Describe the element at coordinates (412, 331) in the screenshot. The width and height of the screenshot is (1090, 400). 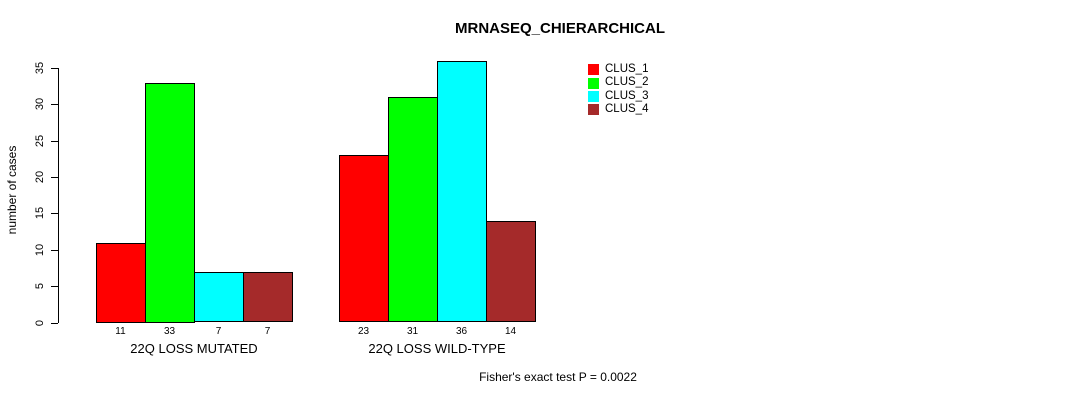
I see `bar-value-label: 31` at that location.